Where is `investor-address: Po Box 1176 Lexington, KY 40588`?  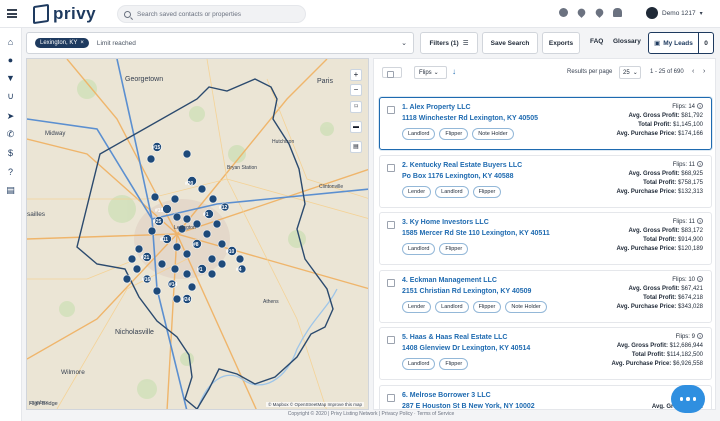 investor-address: Po Box 1176 Lexington, KY 40588 is located at coordinates (458, 176).